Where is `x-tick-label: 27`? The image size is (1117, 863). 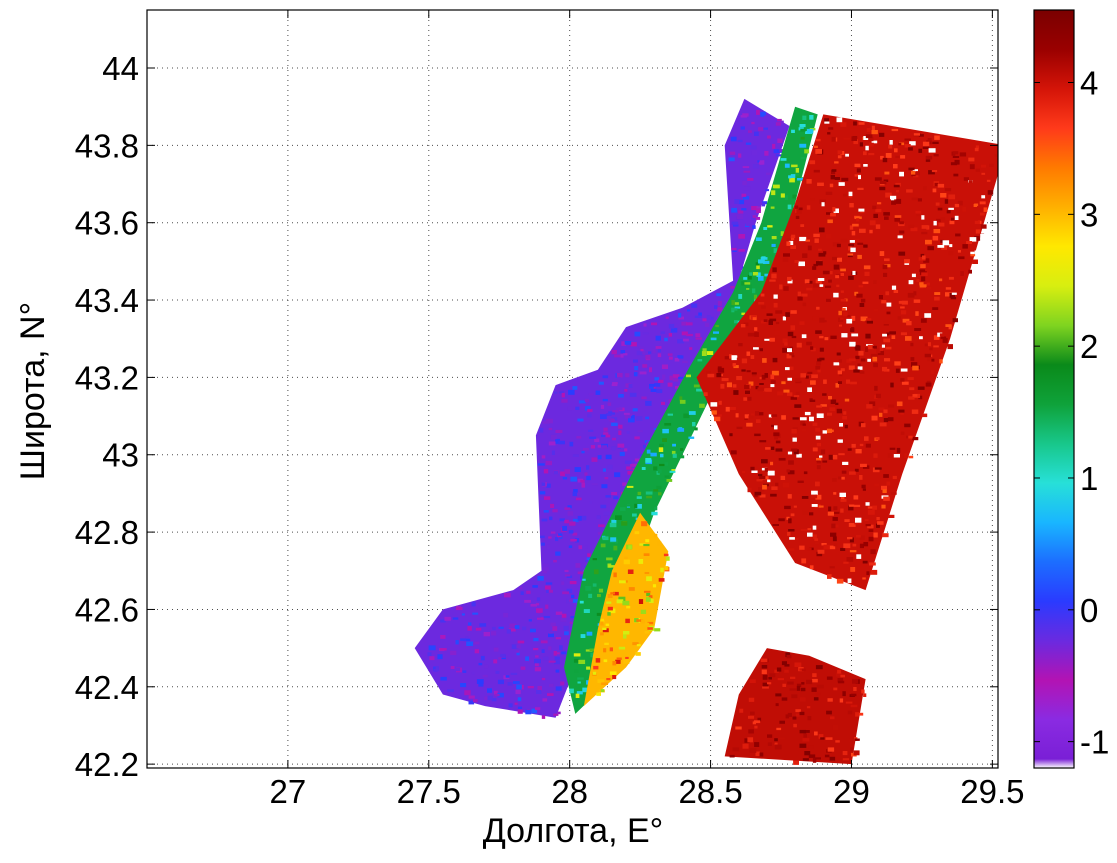
x-tick-label: 27 is located at coordinates (288, 791).